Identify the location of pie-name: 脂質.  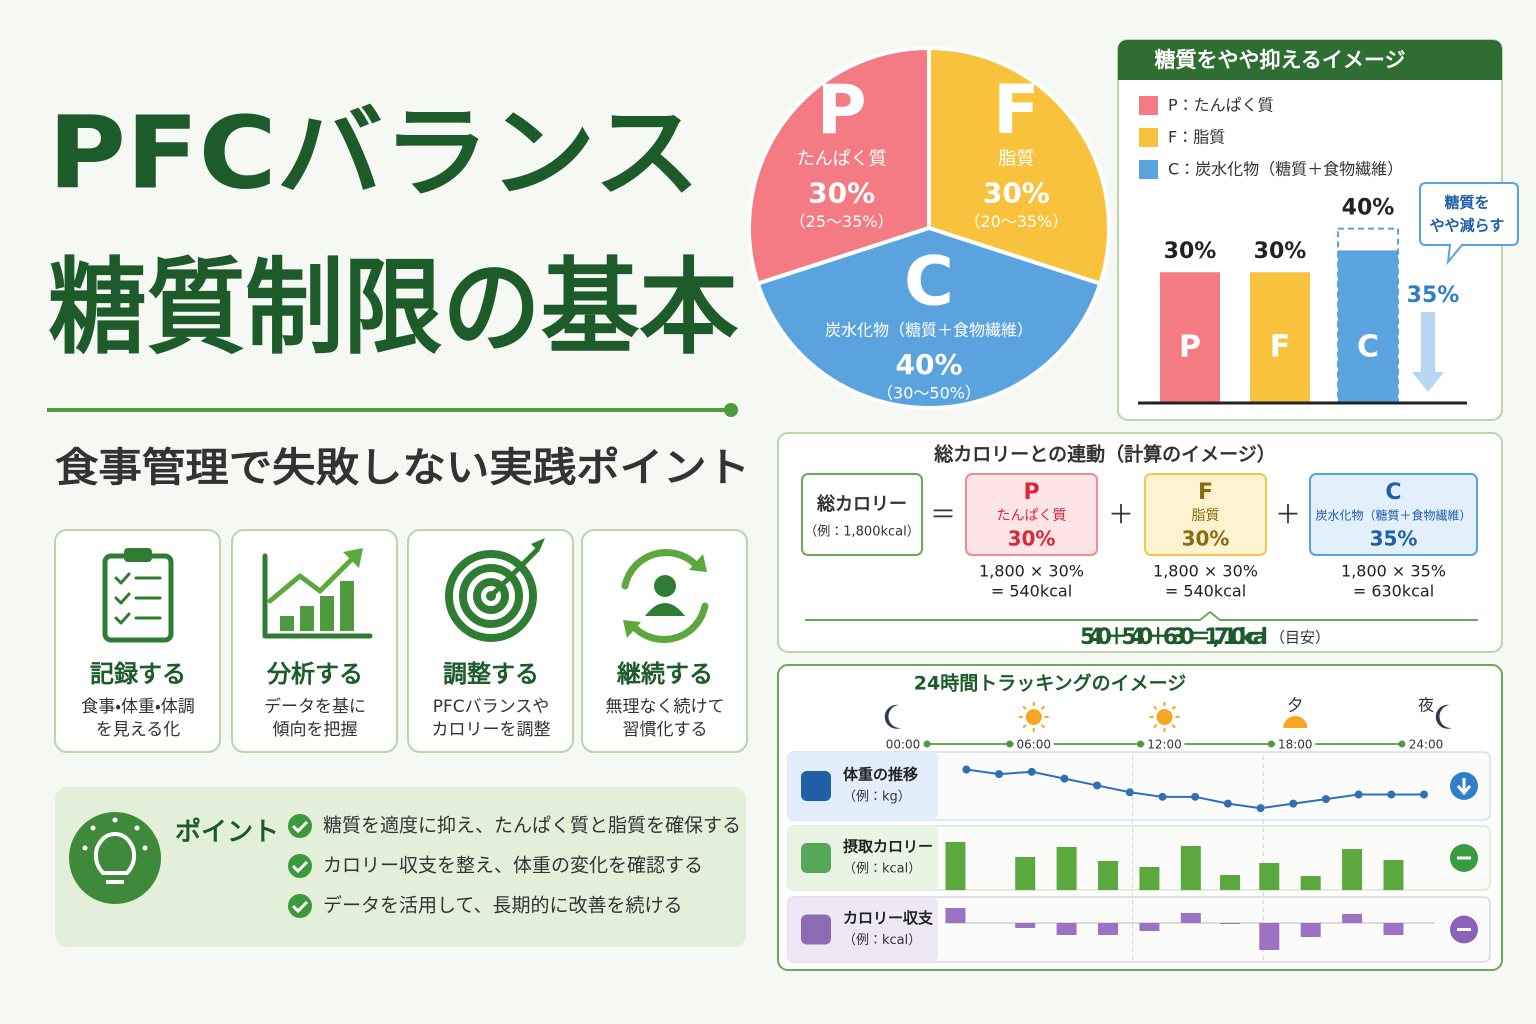
(1016, 159).